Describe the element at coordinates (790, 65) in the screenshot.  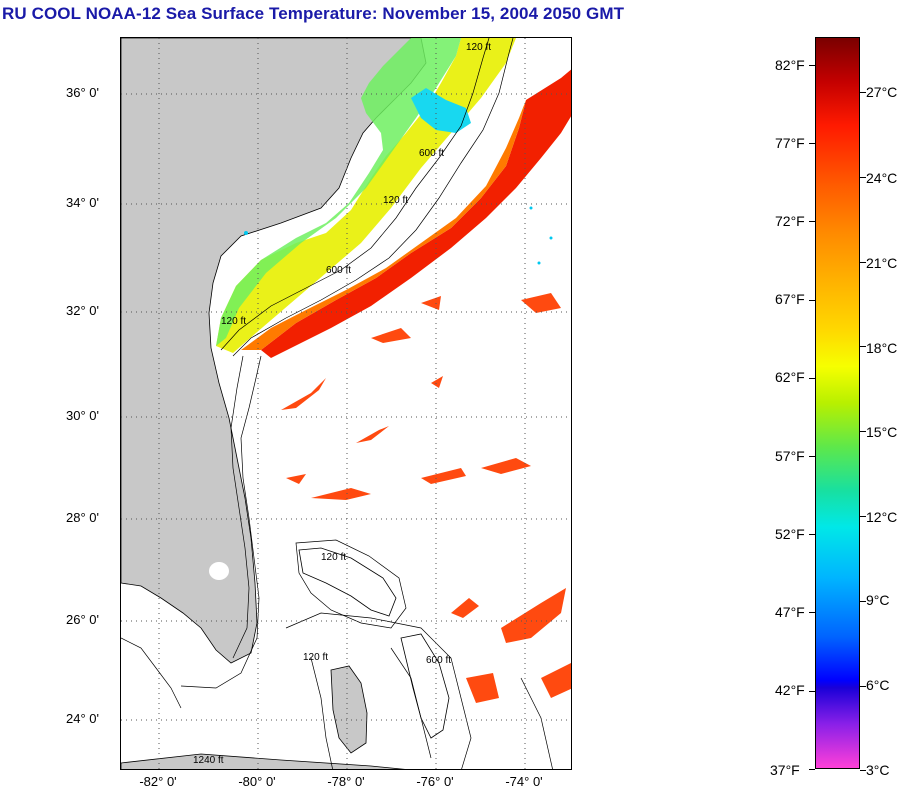
I see `colorbar-f-label: 82°F` at that location.